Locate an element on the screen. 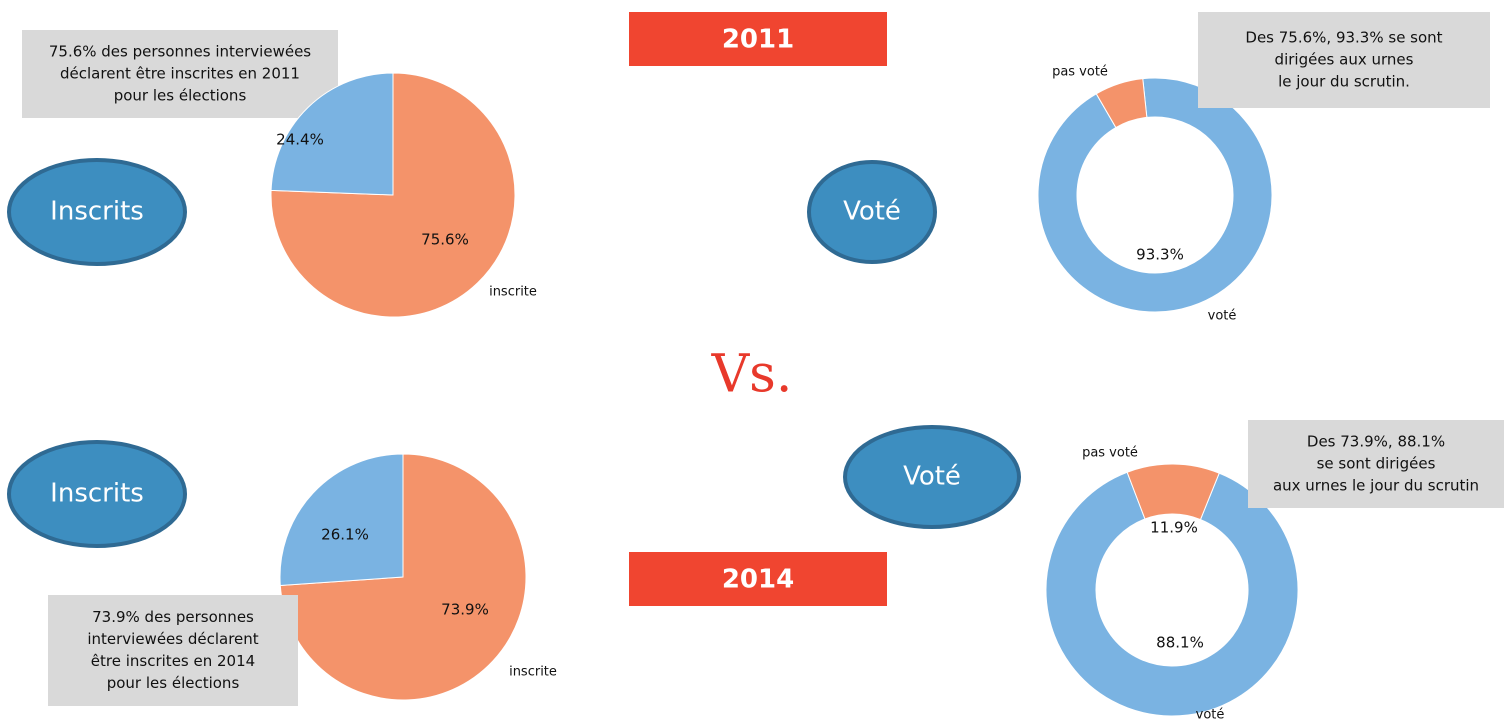 This screenshot has height=720, width=1504. annotation-text: Des 73.9%, 88.1% is located at coordinates (1376, 442).